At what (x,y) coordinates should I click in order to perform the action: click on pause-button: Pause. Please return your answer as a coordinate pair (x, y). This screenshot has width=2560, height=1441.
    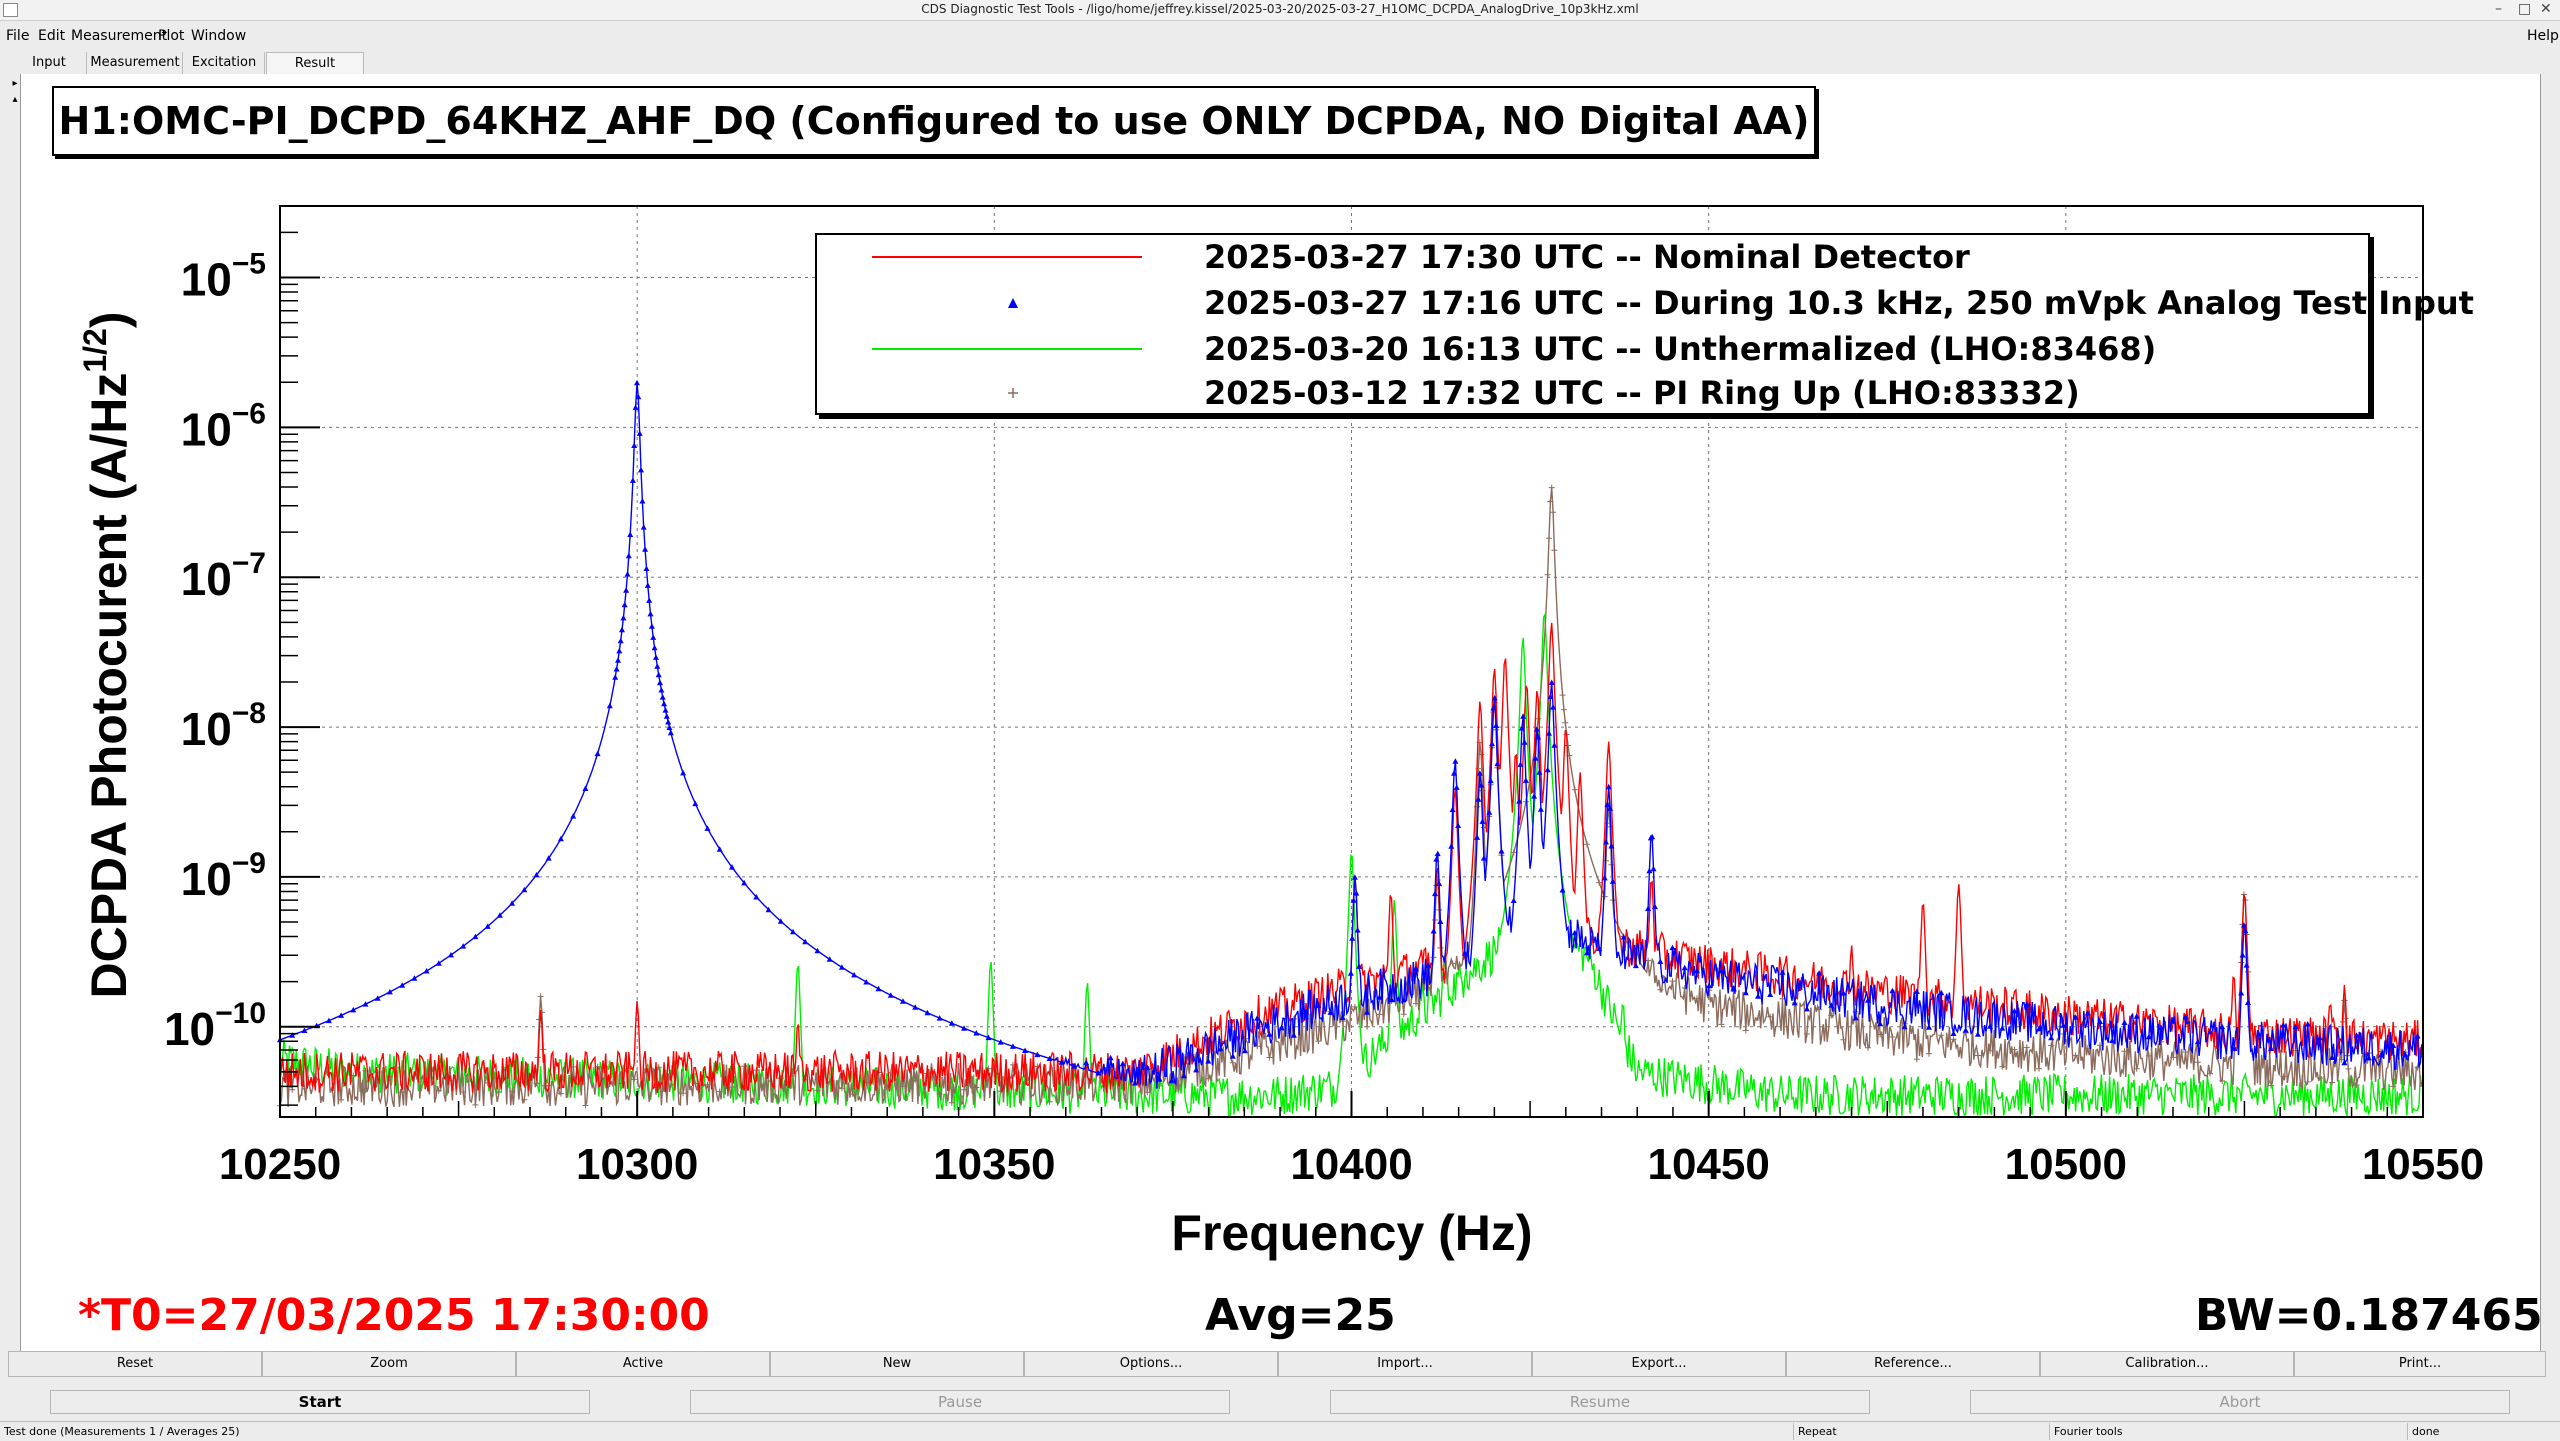
    Looking at the image, I should click on (960, 1402).